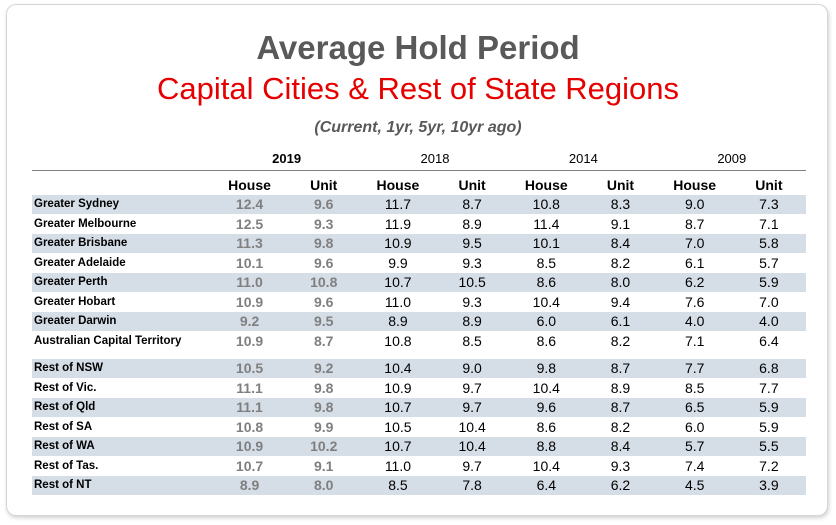 The height and width of the screenshot is (525, 836). Describe the element at coordinates (694, 427) in the screenshot. I see `value-cell: 6.0` at that location.